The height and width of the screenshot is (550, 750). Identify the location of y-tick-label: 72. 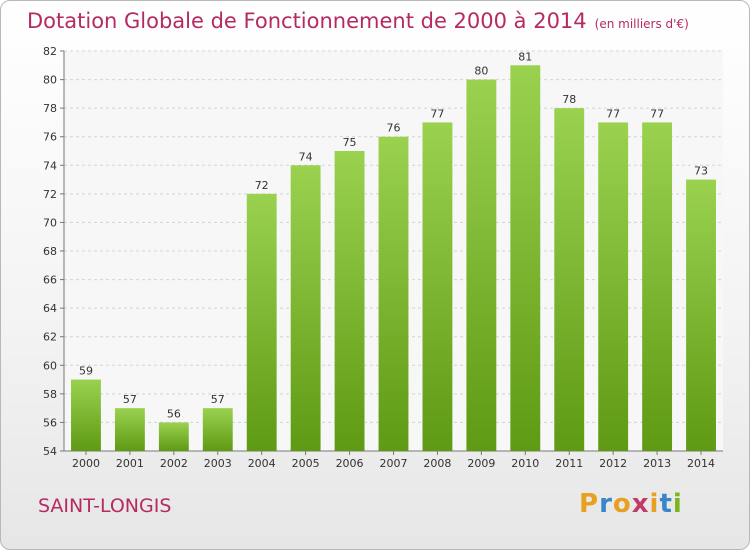
(50, 194).